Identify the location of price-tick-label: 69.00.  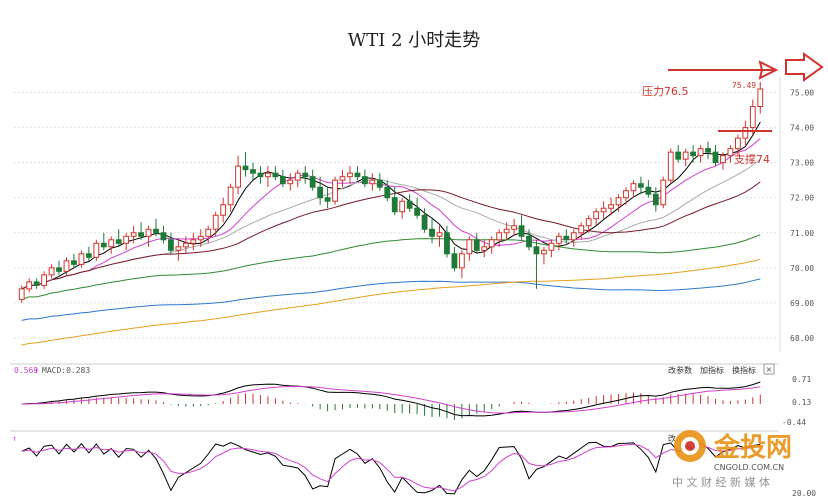
(802, 303).